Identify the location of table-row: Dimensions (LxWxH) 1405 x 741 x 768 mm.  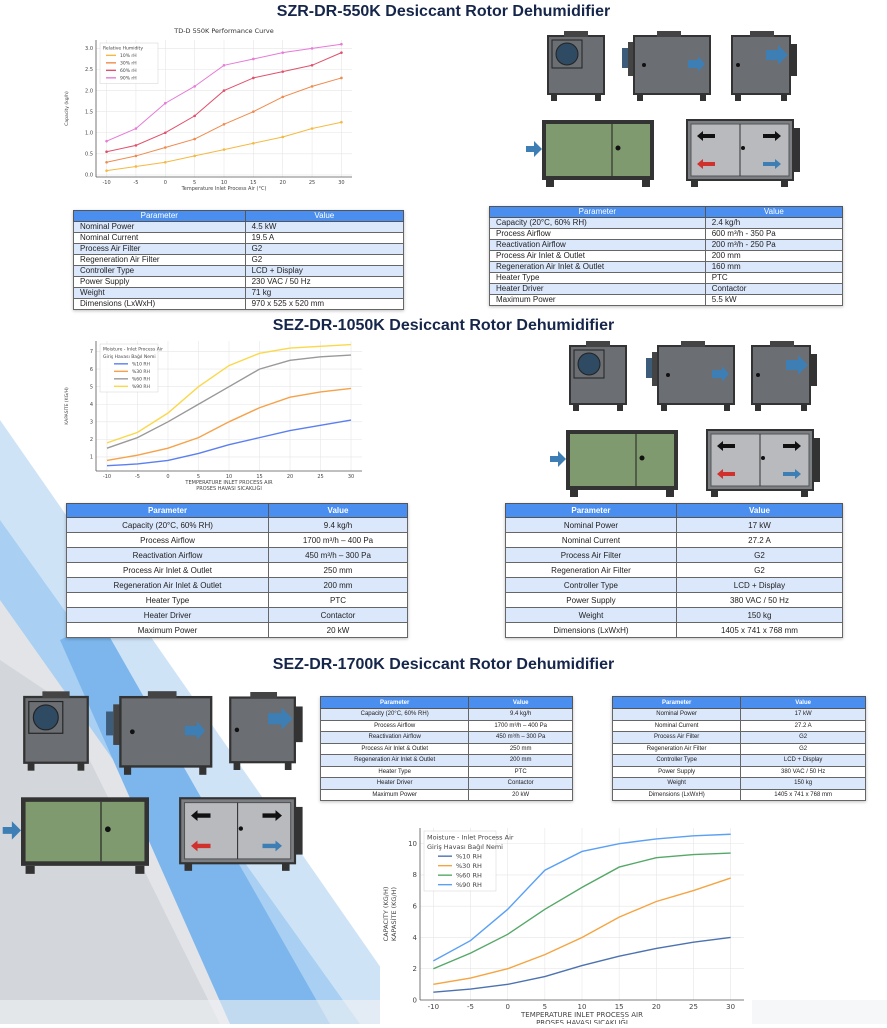
(674, 630).